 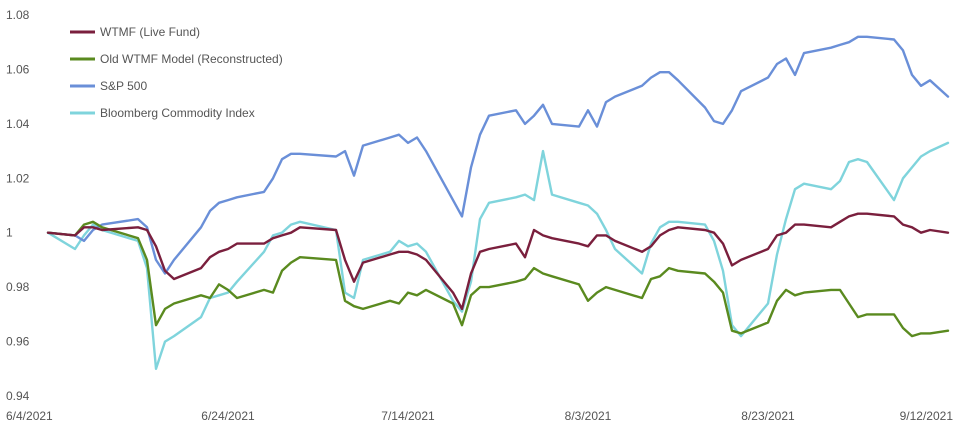 What do you see at coordinates (18, 205) in the screenshot?
I see `y-axis: 0.94 0.96 0.98 1 1.02 1.04 1.06 1.08` at bounding box center [18, 205].